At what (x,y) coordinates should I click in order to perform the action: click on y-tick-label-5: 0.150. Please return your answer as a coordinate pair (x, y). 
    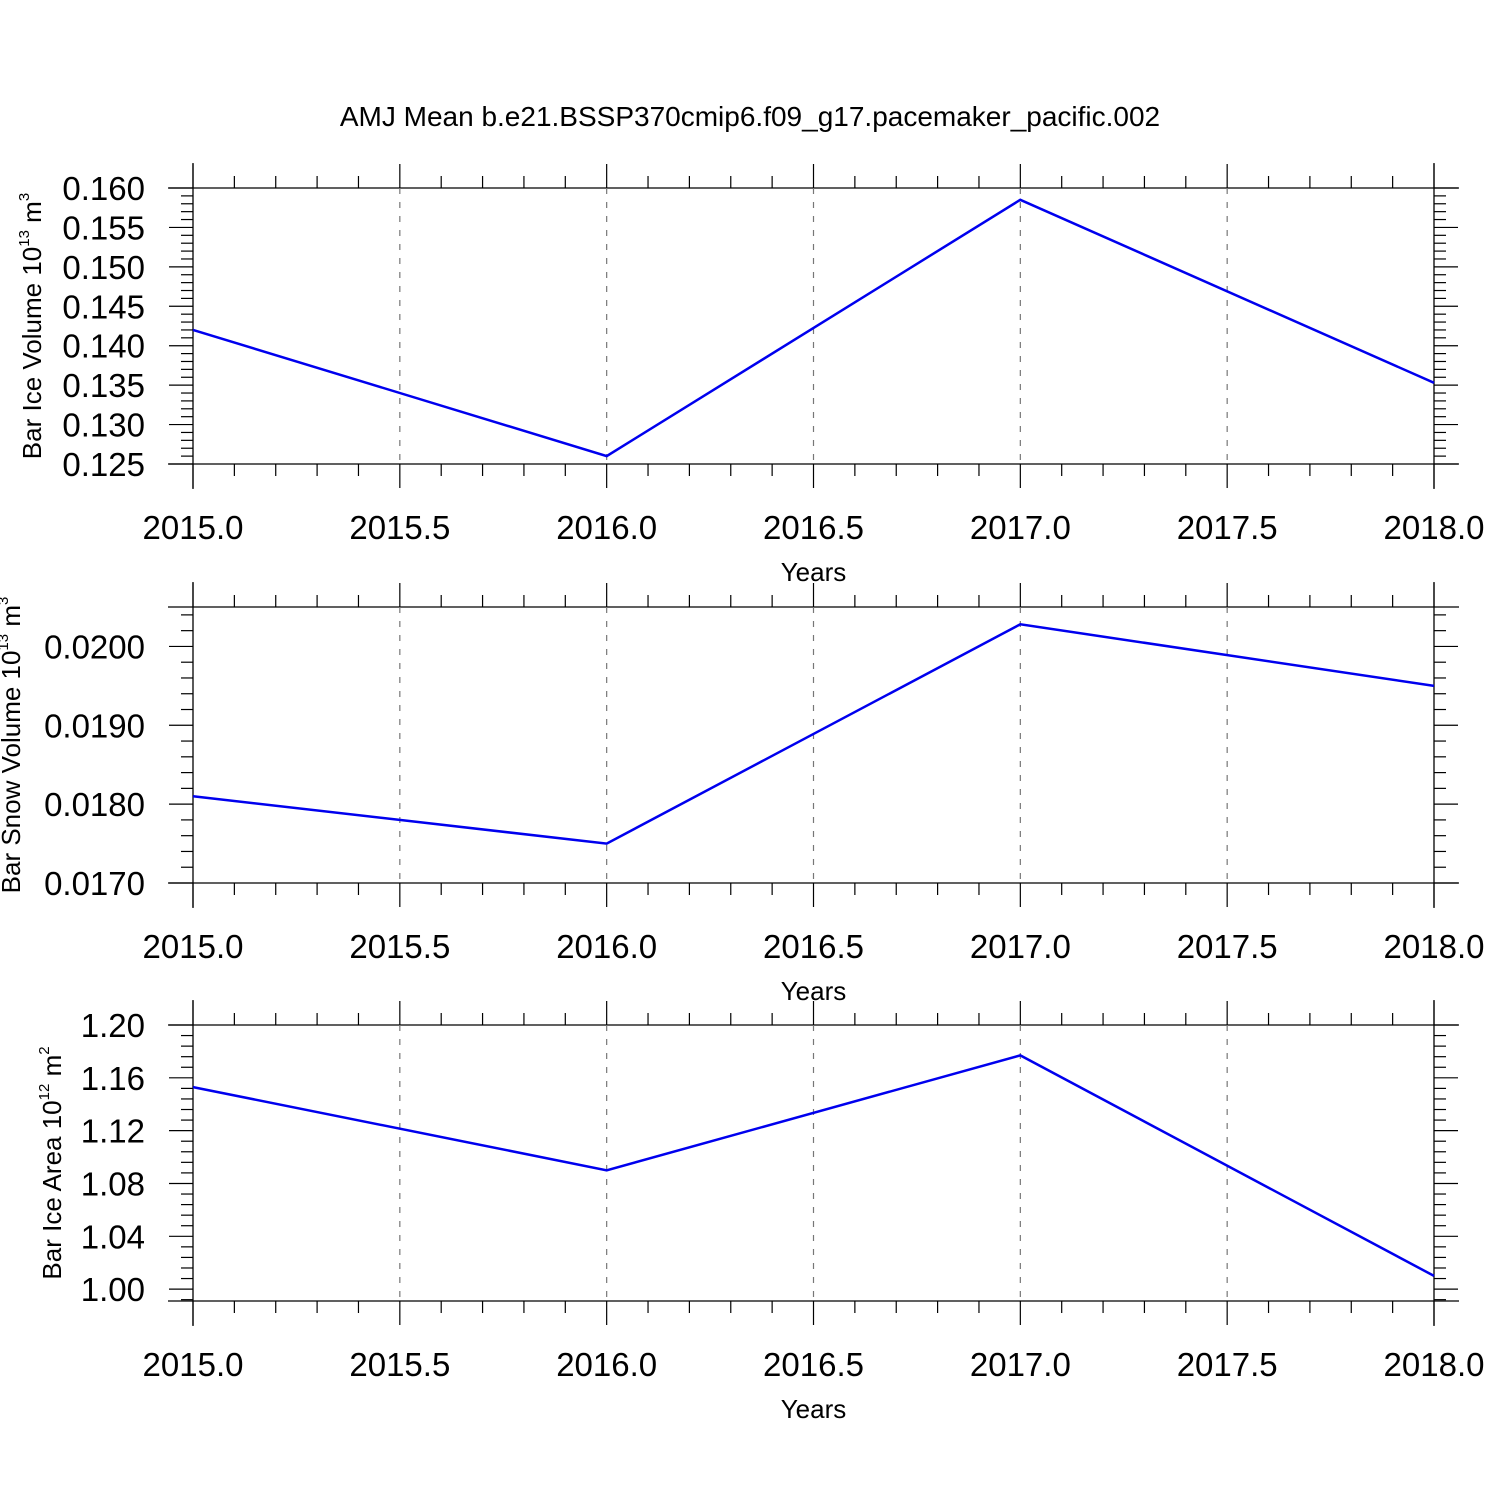
    Looking at the image, I should click on (103, 267).